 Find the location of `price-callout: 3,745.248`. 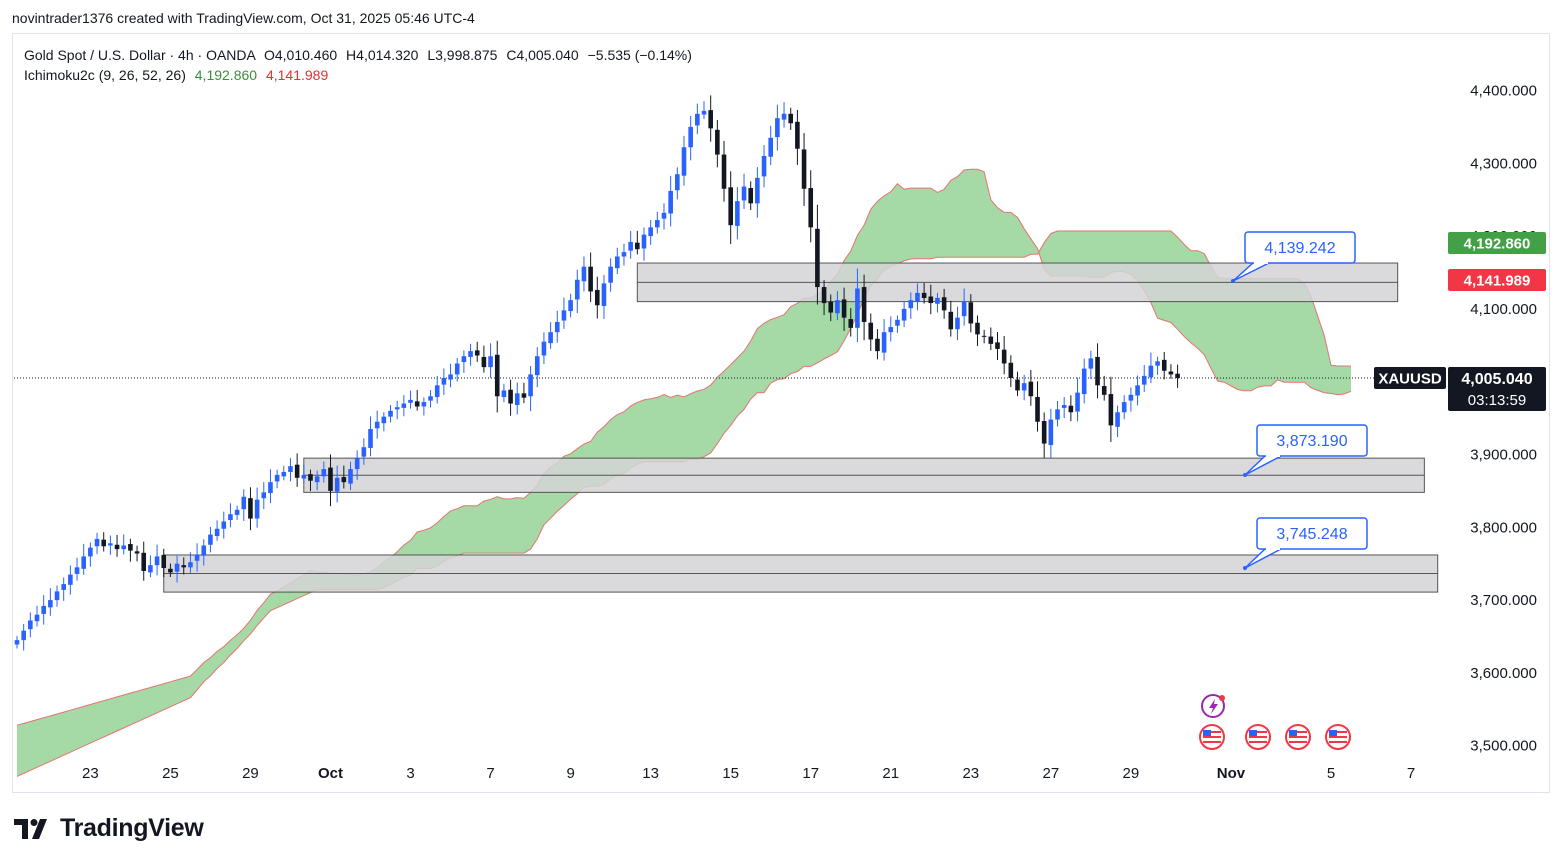

price-callout: 3,745.248 is located at coordinates (1305, 543).